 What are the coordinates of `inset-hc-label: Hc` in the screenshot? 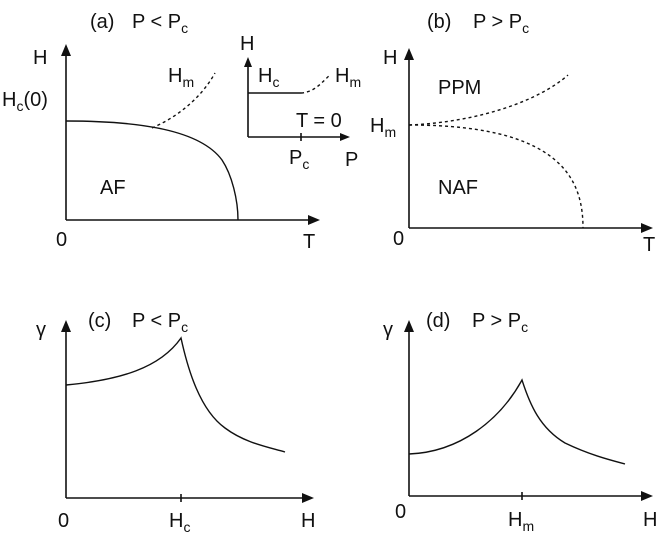 It's located at (268, 77).